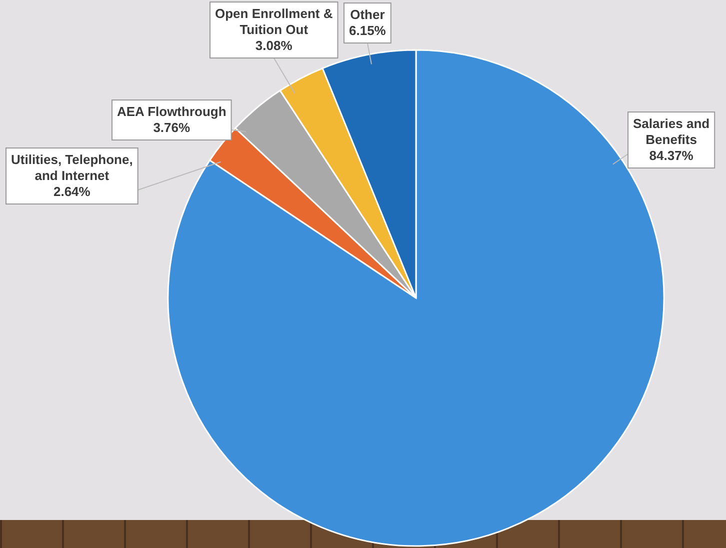 The width and height of the screenshot is (726, 548). I want to click on data-label: 2.64%, so click(72, 191).